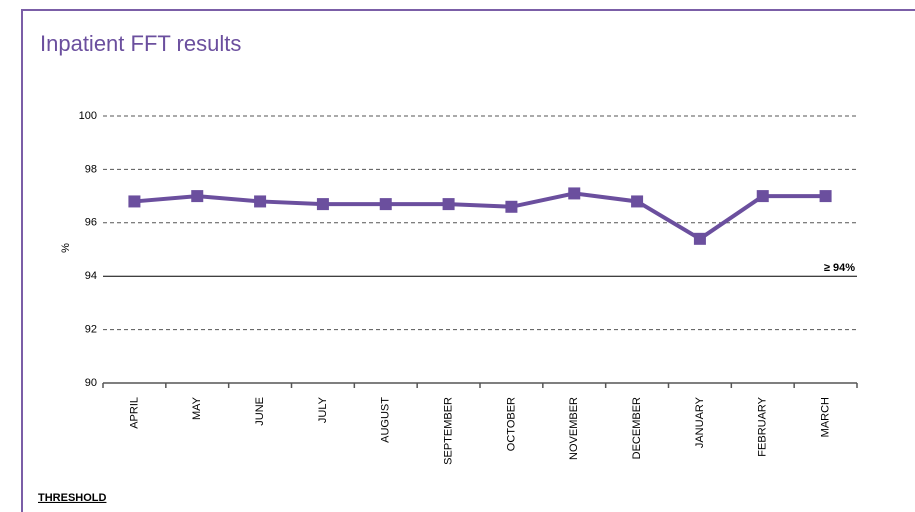  I want to click on x-tick-label: JANUARY, so click(700, 422).